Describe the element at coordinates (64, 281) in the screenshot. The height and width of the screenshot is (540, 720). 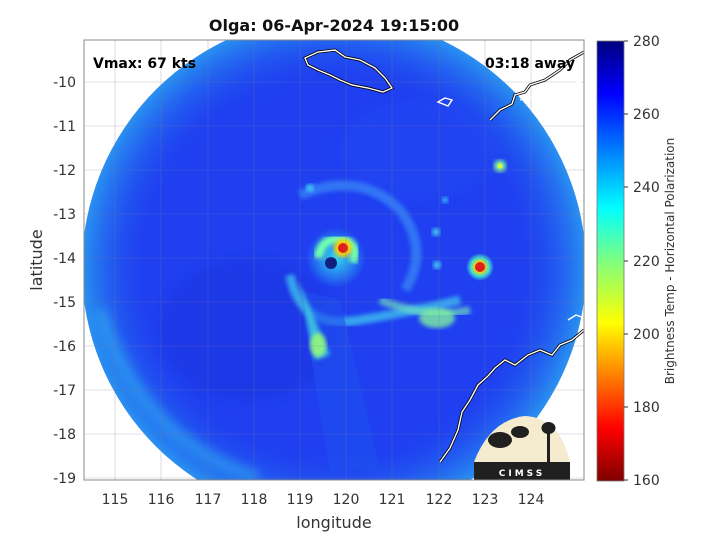
I see `y-tick-labels: -10 -11 -12 -13 -14 -15 -16 -17 -18 -19` at that location.